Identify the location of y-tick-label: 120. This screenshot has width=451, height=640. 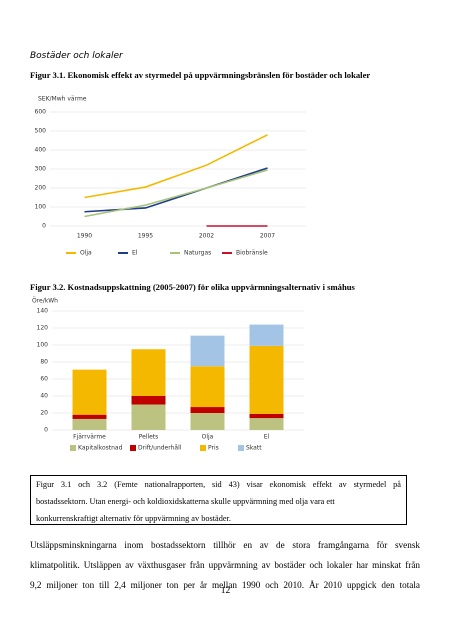
(43, 328).